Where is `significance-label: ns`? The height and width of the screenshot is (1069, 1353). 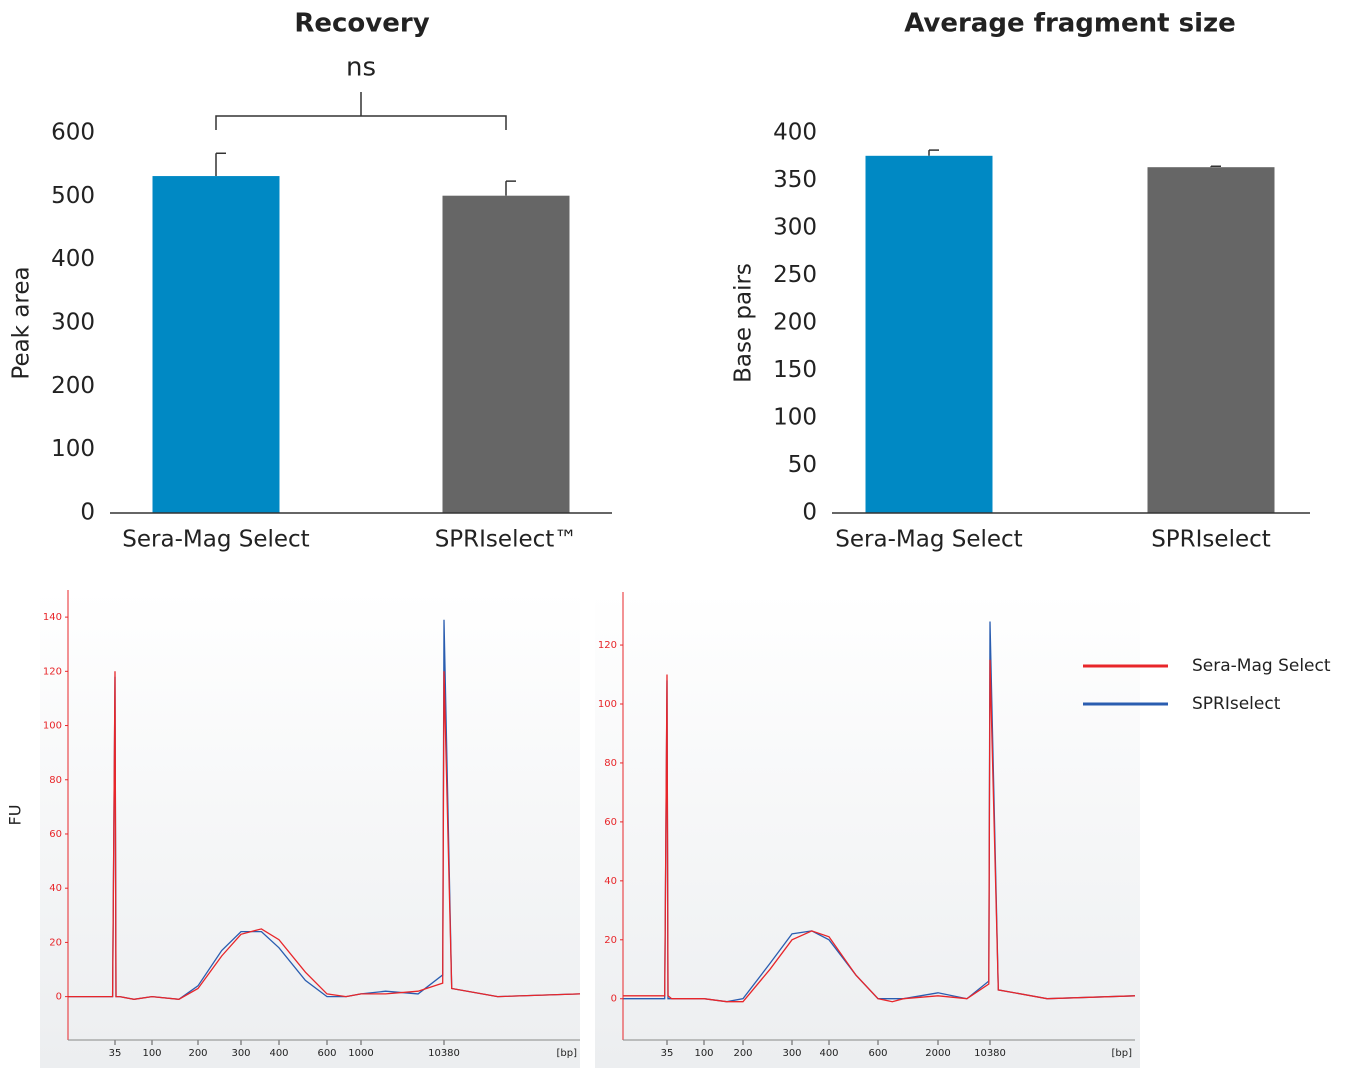 significance-label: ns is located at coordinates (361, 68).